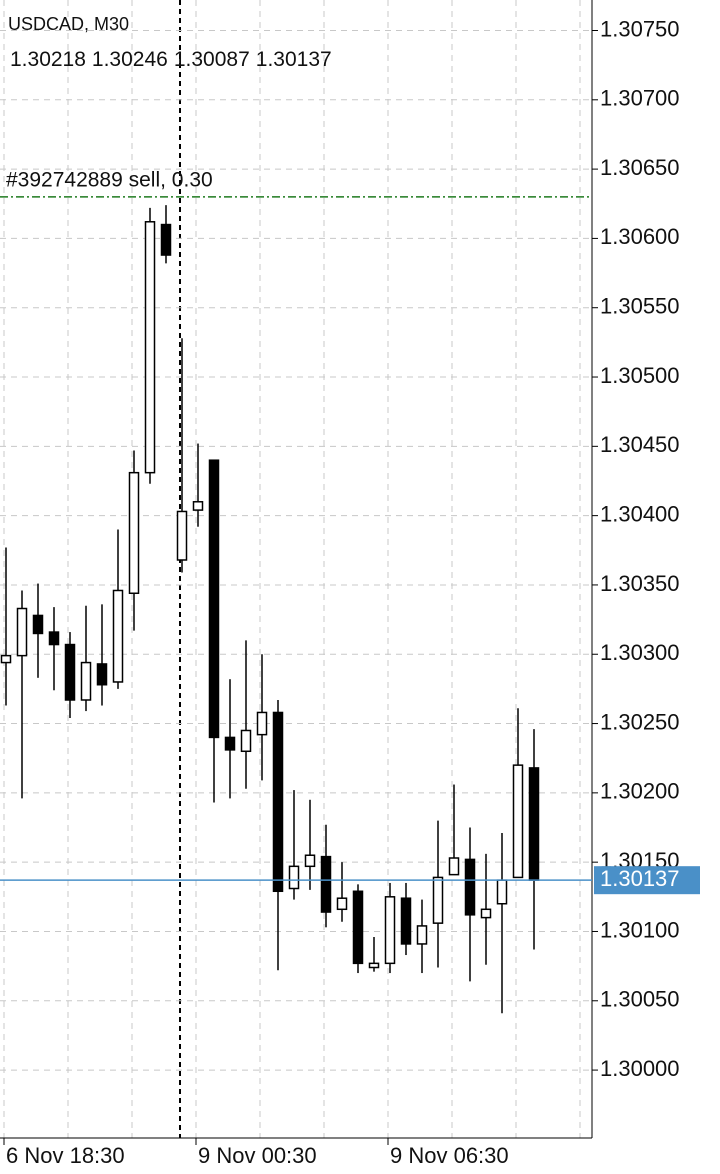  What do you see at coordinates (640, 236) in the screenshot?
I see `y-tick-label: 1.30600` at bounding box center [640, 236].